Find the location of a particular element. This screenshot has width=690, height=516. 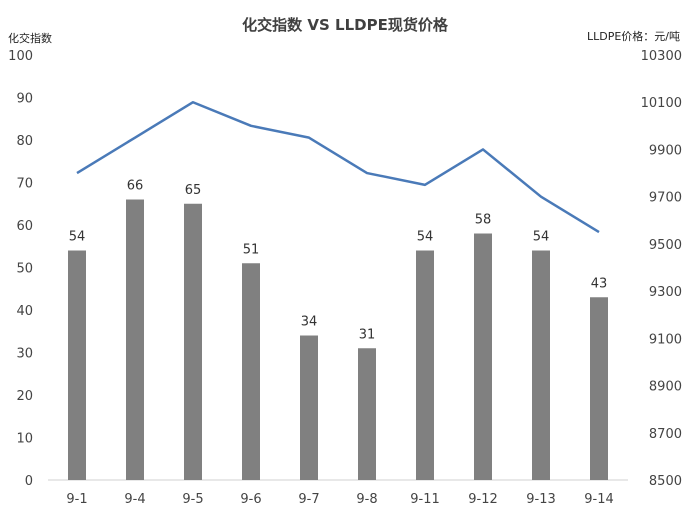

left-tick-label: 90 is located at coordinates (24, 99).